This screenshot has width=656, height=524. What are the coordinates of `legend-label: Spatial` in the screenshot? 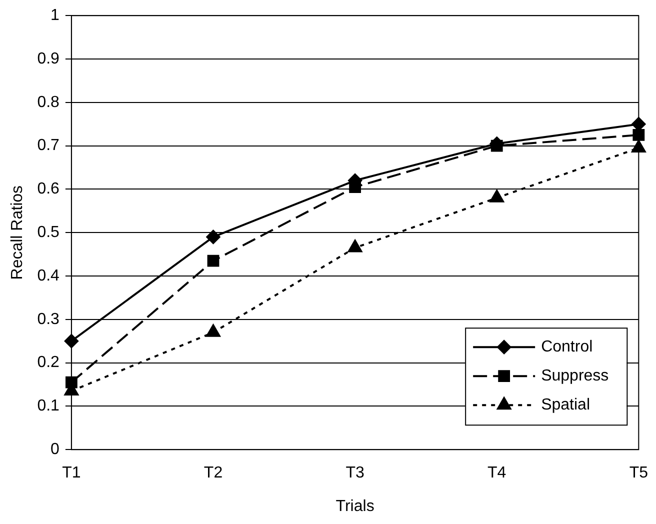 It's located at (565, 405).